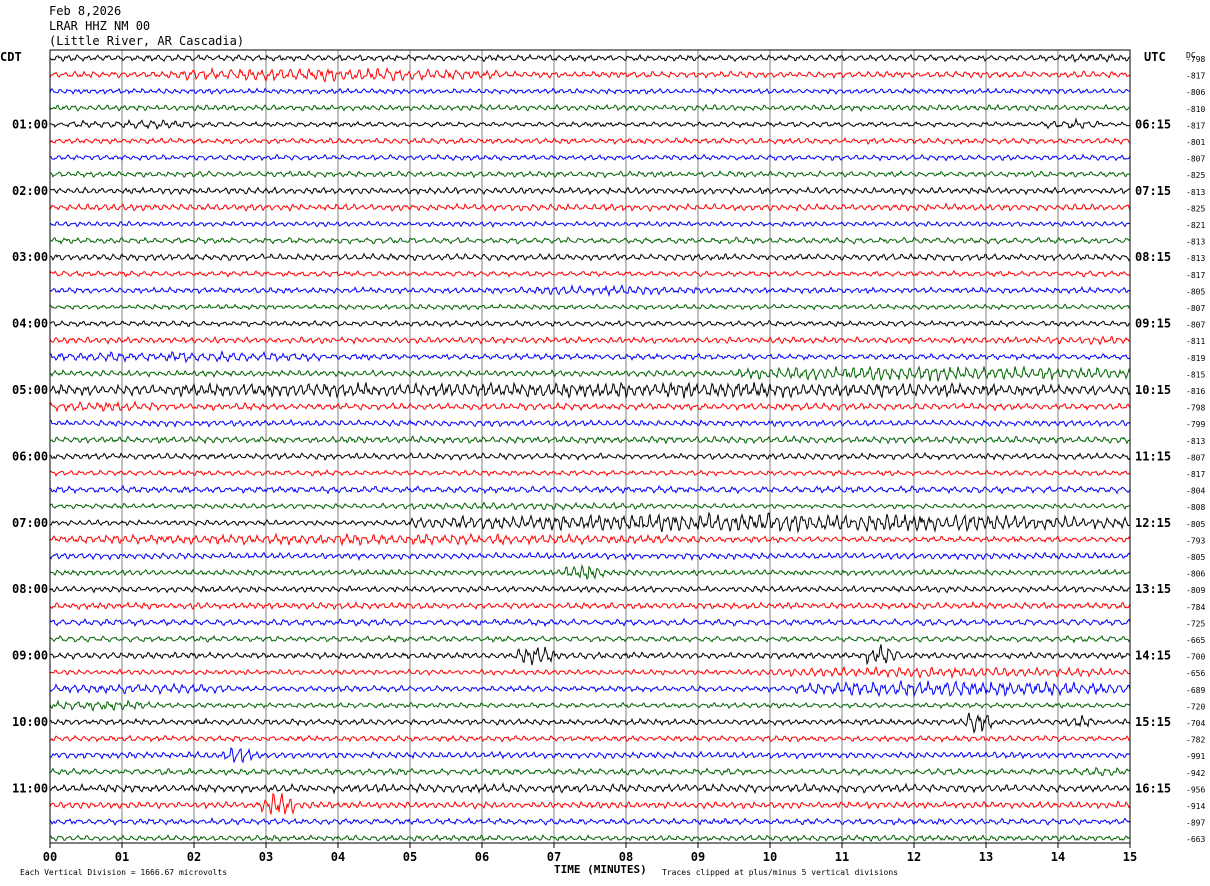 Image resolution: width=1210 pixels, height=886 pixels. Describe the element at coordinates (1195, 92) in the screenshot. I see `dc-offset-row-2: -806` at that location.